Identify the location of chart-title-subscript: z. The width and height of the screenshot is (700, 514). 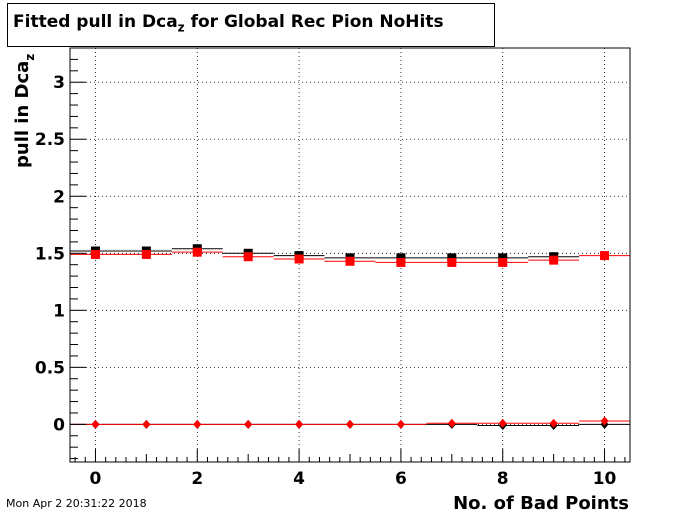
(181, 27).